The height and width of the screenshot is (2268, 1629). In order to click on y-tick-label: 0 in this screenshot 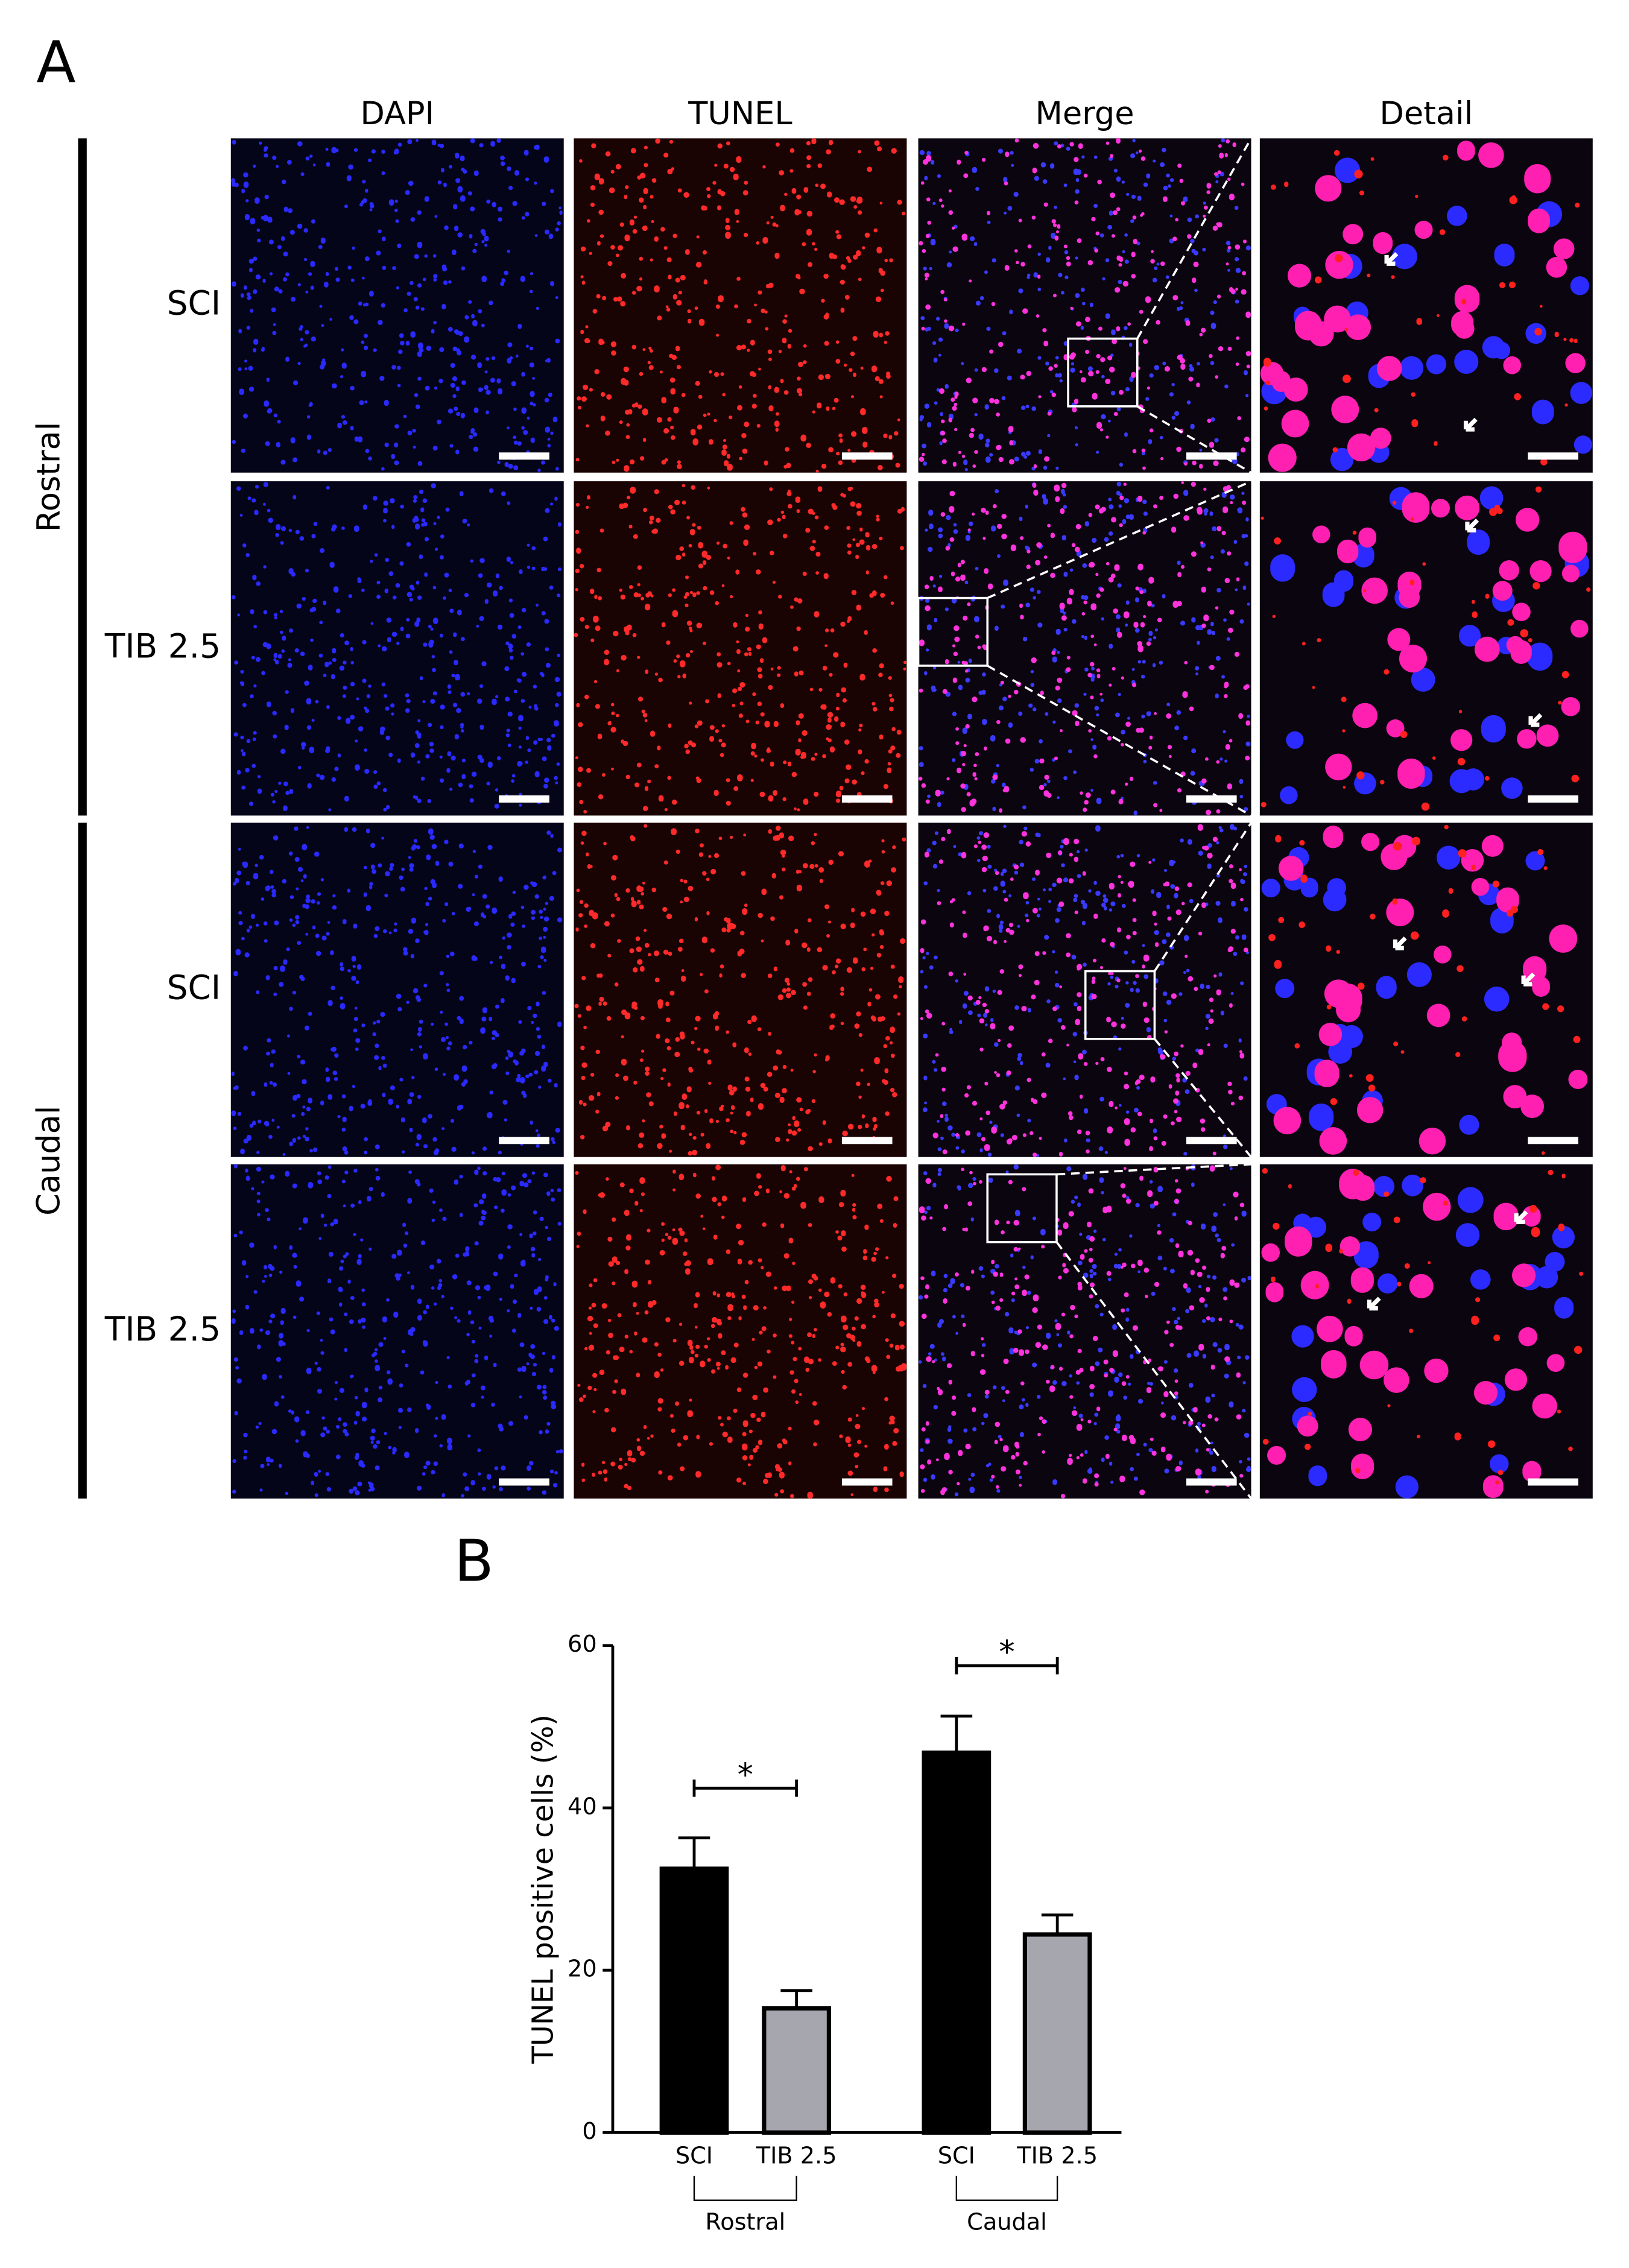, I will do `click(589, 2131)`.